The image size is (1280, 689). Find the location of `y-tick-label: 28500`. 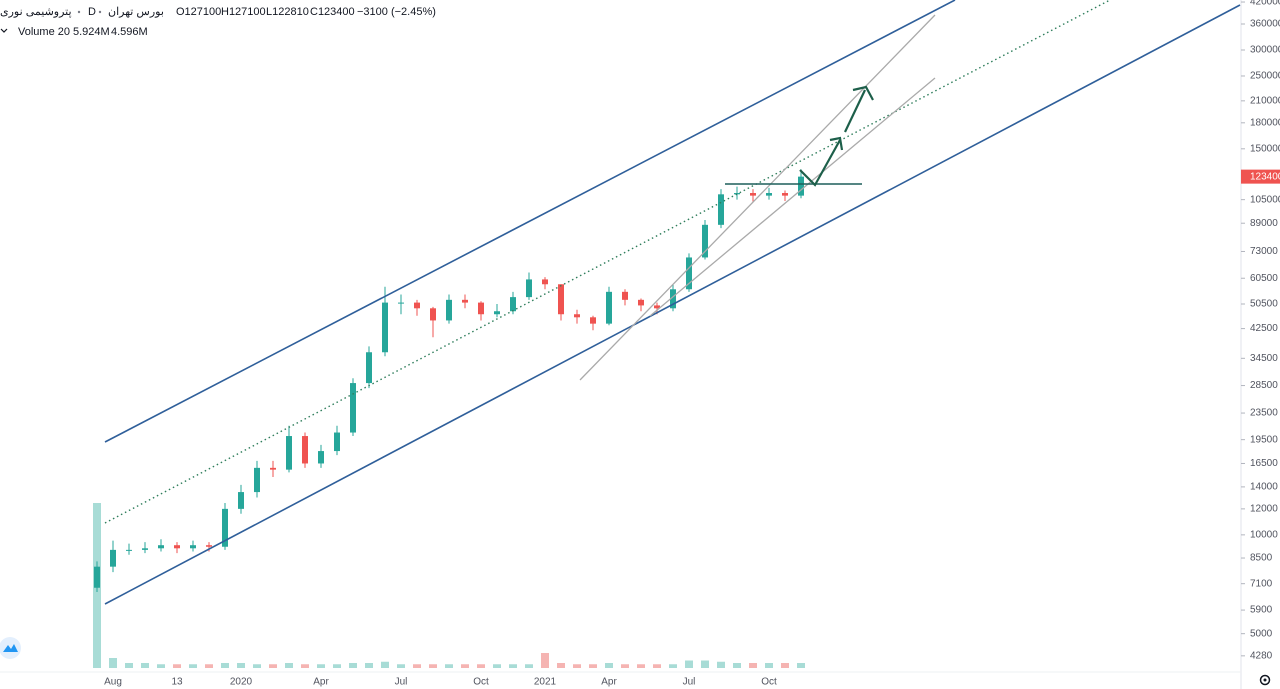

y-tick-label: 28500 is located at coordinates (1264, 385).